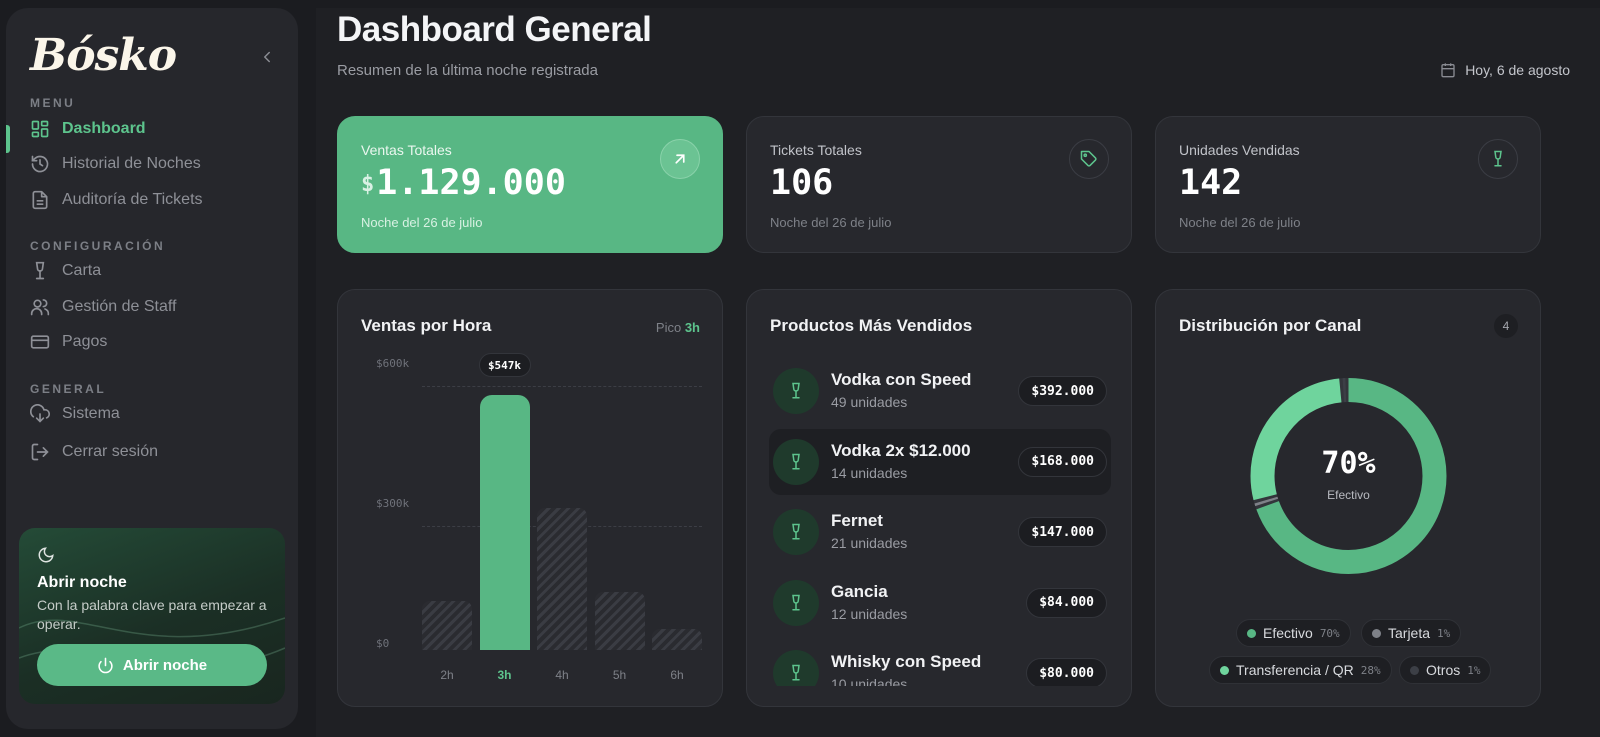  I want to click on product-price: $147.000, so click(1062, 532).